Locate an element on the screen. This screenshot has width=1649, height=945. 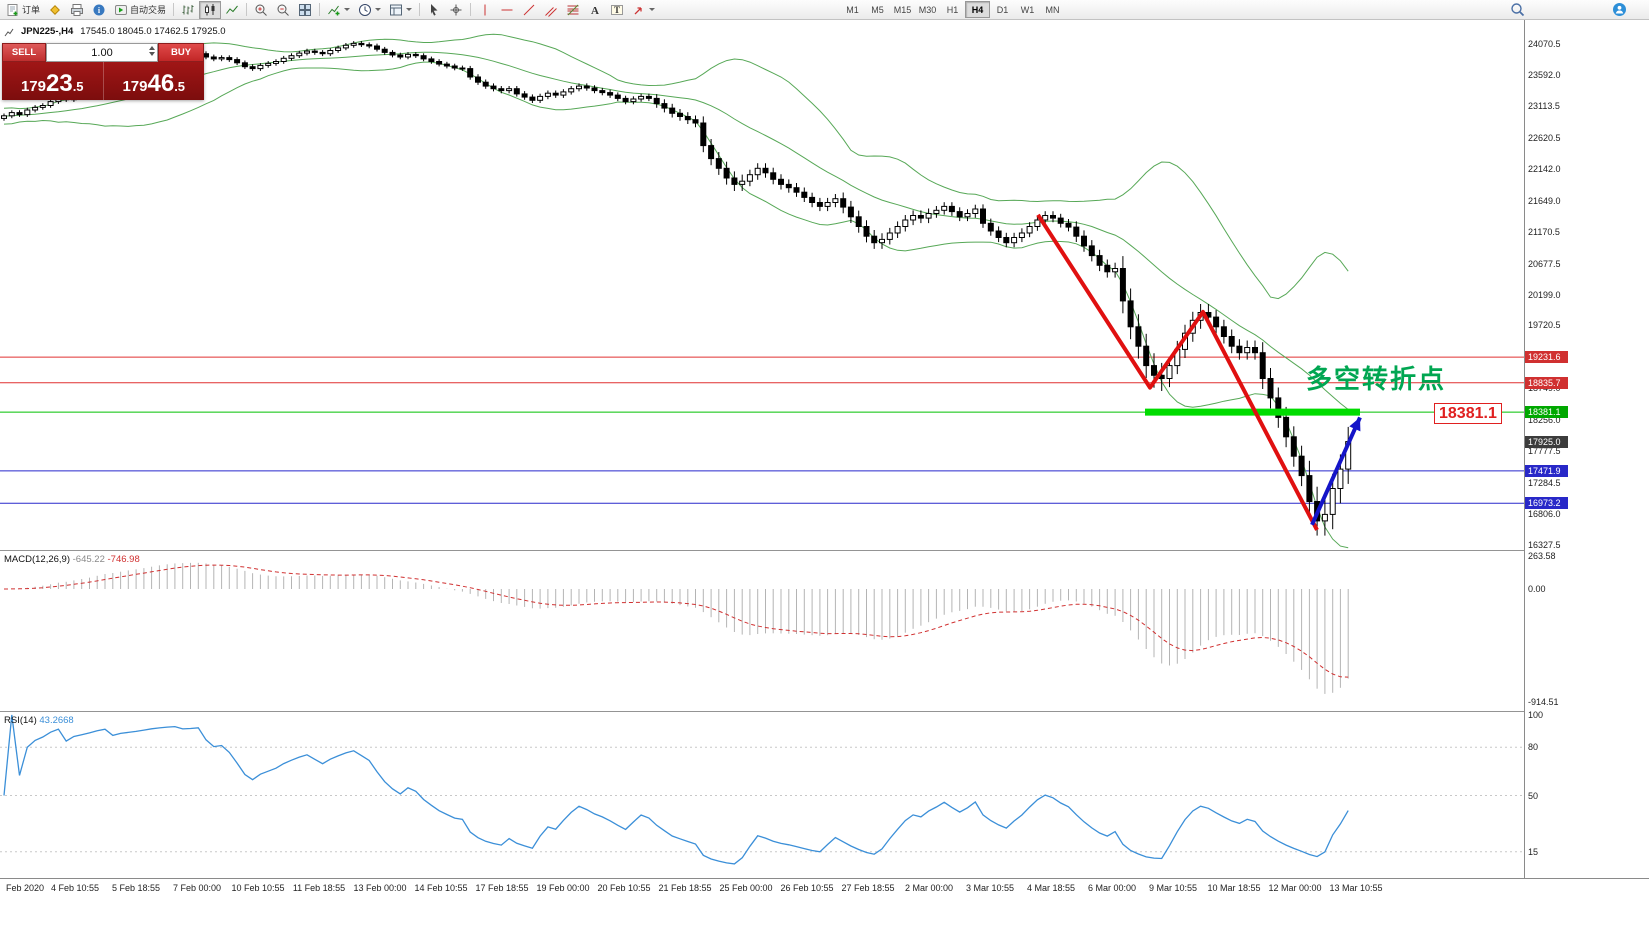
price-tick: 21170.5 is located at coordinates (1544, 231).